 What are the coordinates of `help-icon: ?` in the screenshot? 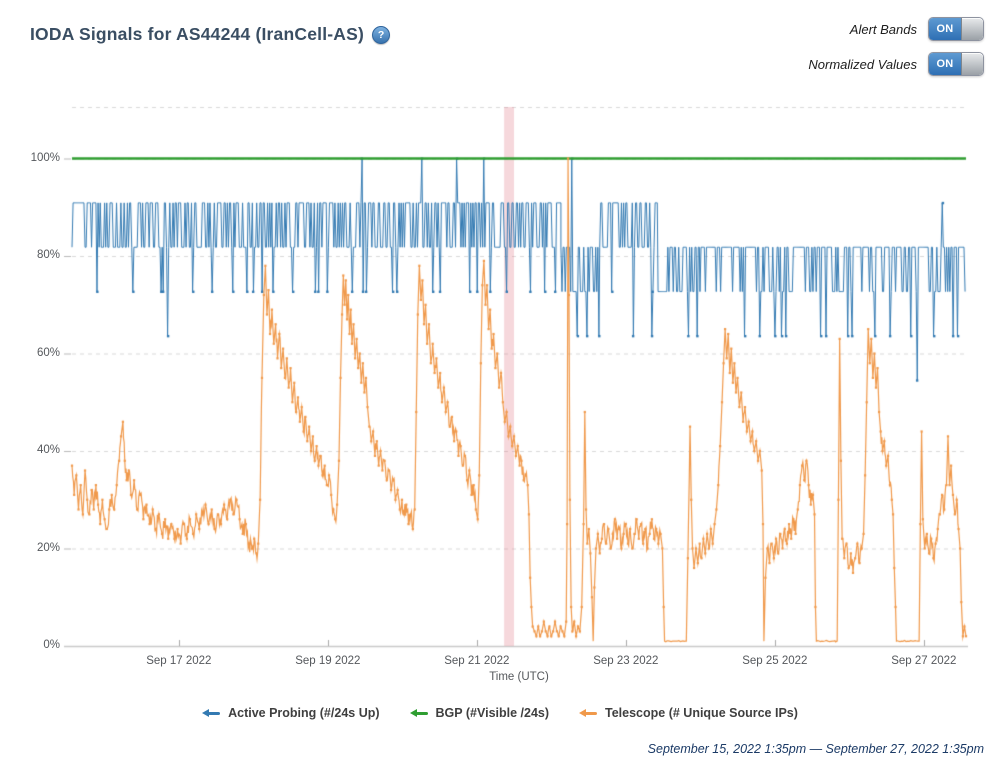 It's located at (381, 34).